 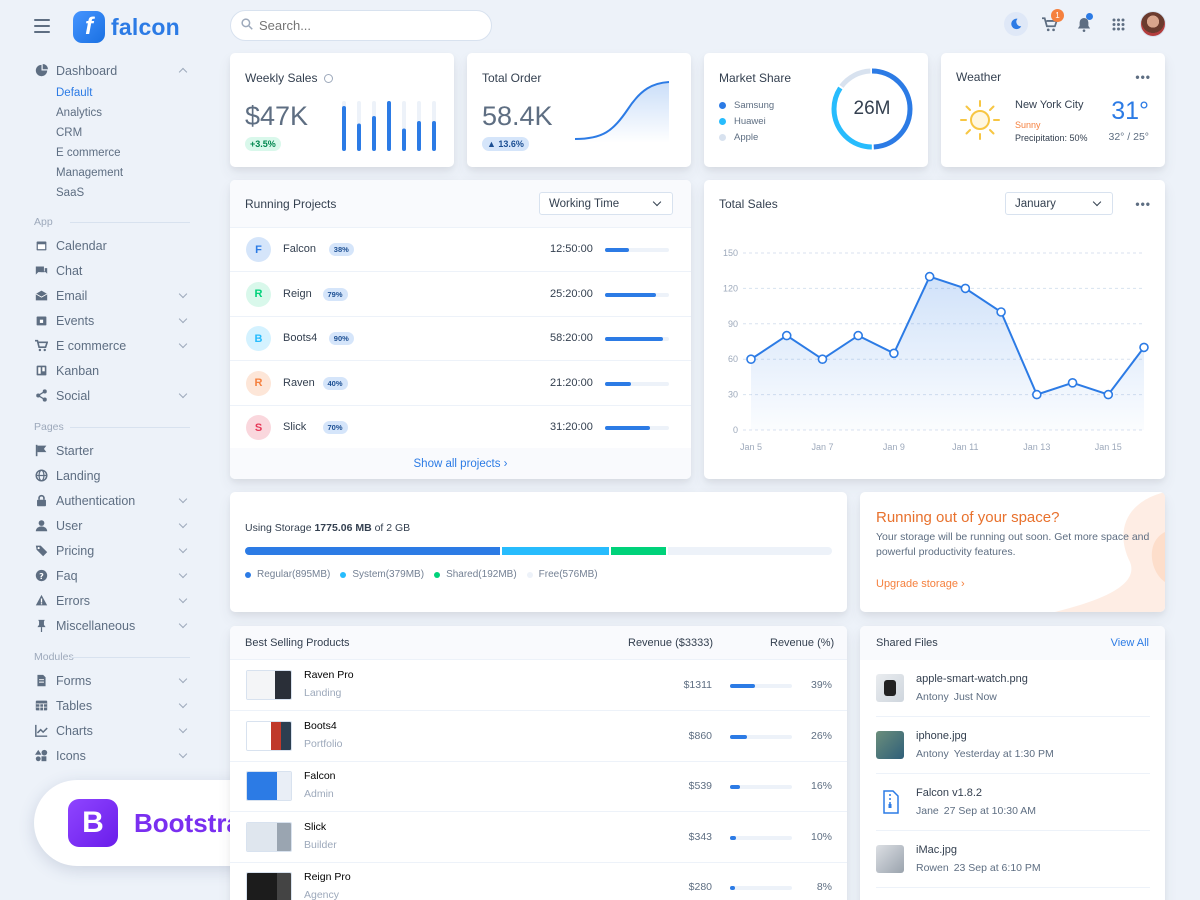 I want to click on sidebar-item-social: Social, so click(x=112, y=395).